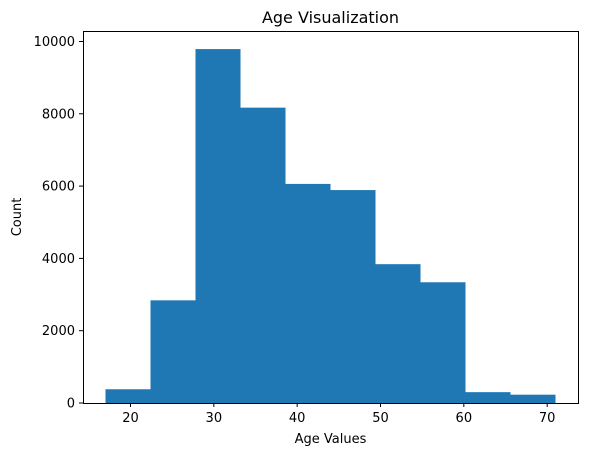 The image size is (589, 455). Describe the element at coordinates (380, 418) in the screenshot. I see `x-tick-label: 50` at that location.